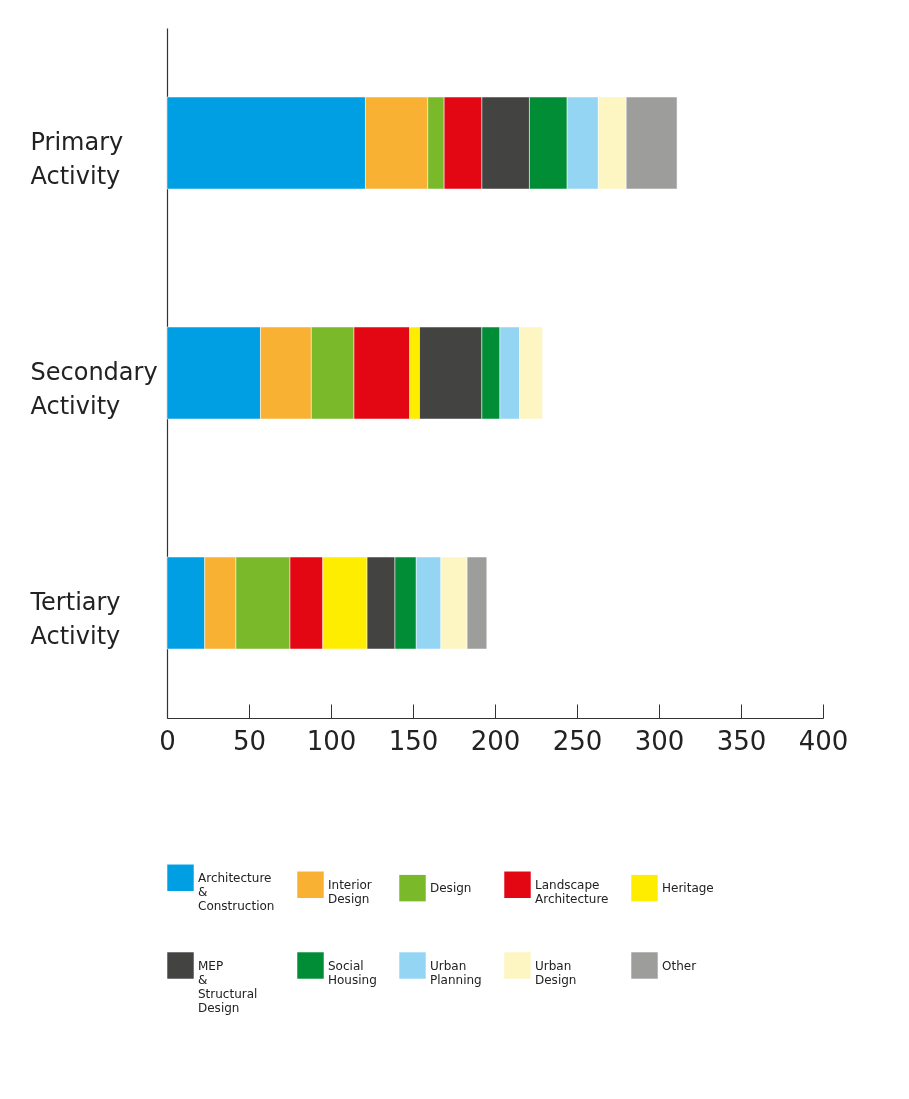 This screenshot has width=909, height=1099. Describe the element at coordinates (495, 740) in the screenshot. I see `x-tick-label: 200` at that location.